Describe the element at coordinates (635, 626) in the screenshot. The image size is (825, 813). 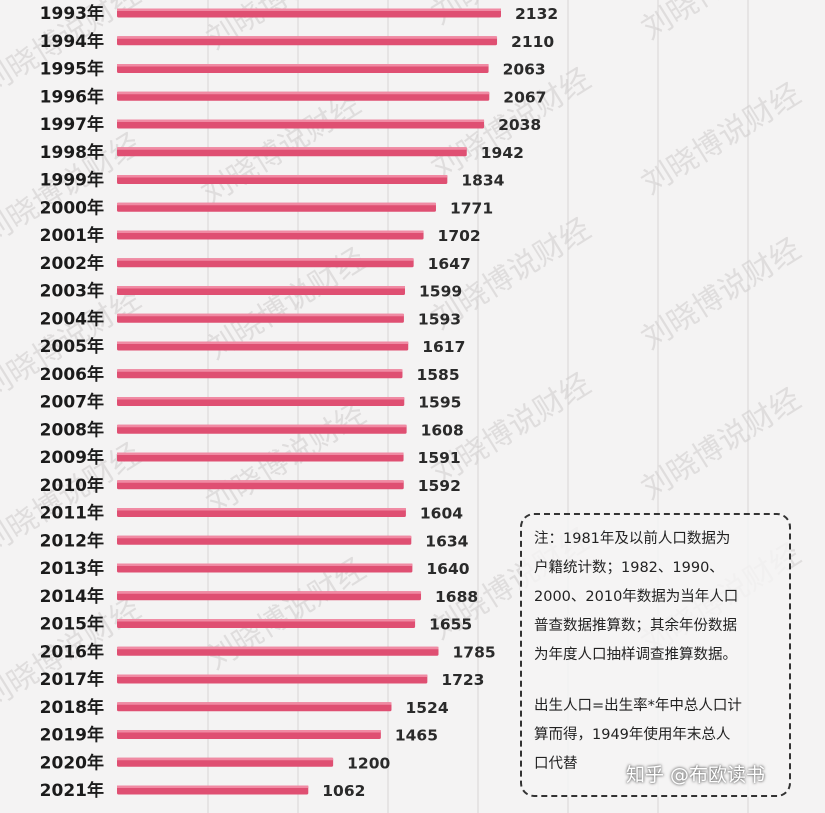
I see `footnote-line: 普查数据推算数；其余年份数据` at that location.